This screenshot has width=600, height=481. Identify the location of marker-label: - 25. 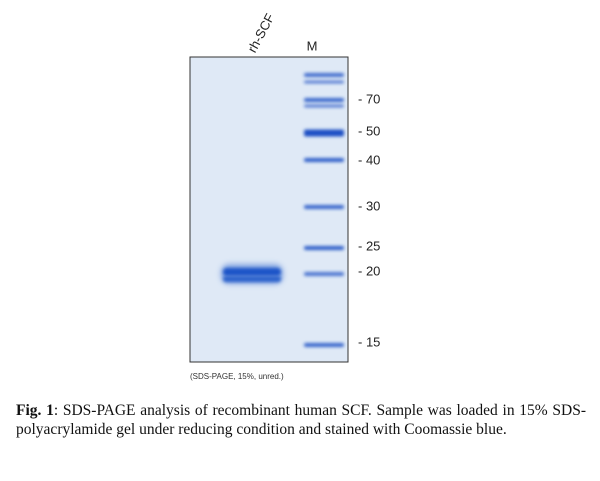
(369, 245).